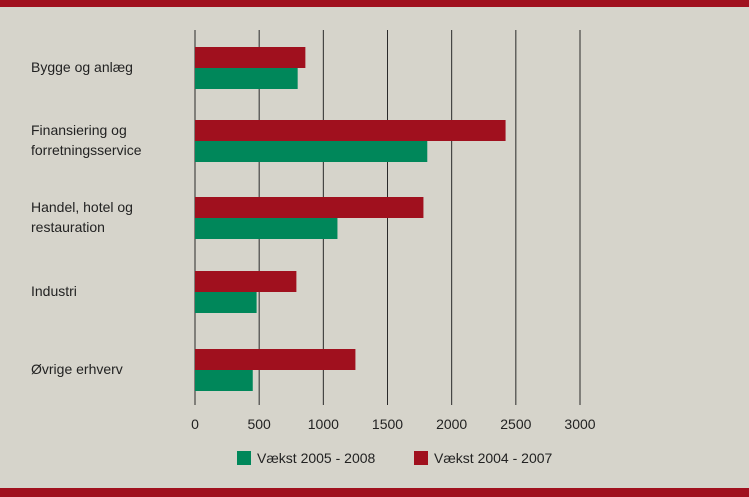 This screenshot has width=749, height=497. Describe the element at coordinates (68, 227) in the screenshot. I see `category-label-line: restauration` at that location.